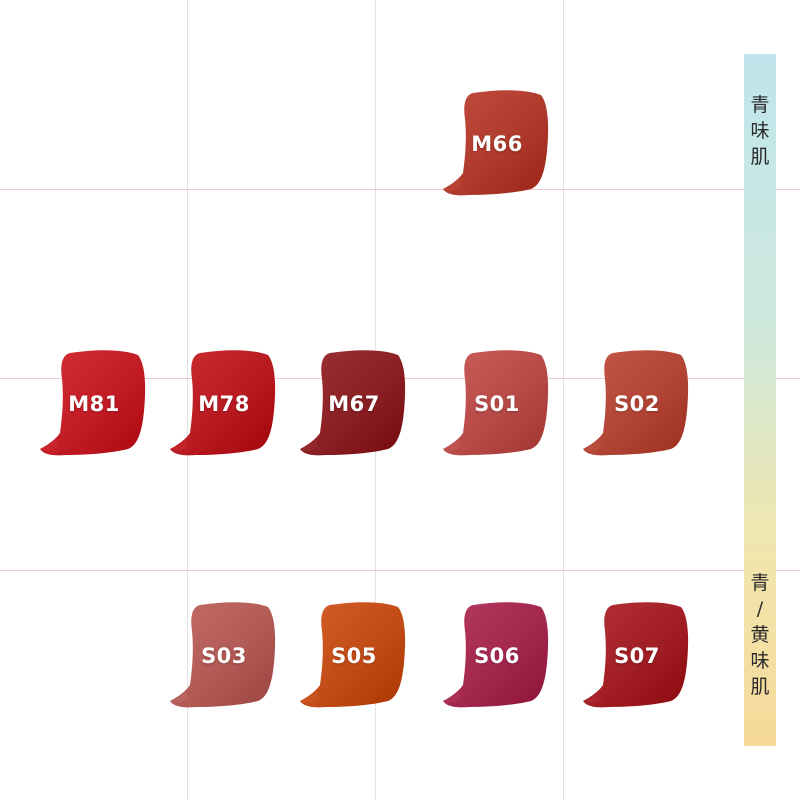 This screenshot has width=800, height=800. I want to click on swatch-s03: S03, so click(224, 657).